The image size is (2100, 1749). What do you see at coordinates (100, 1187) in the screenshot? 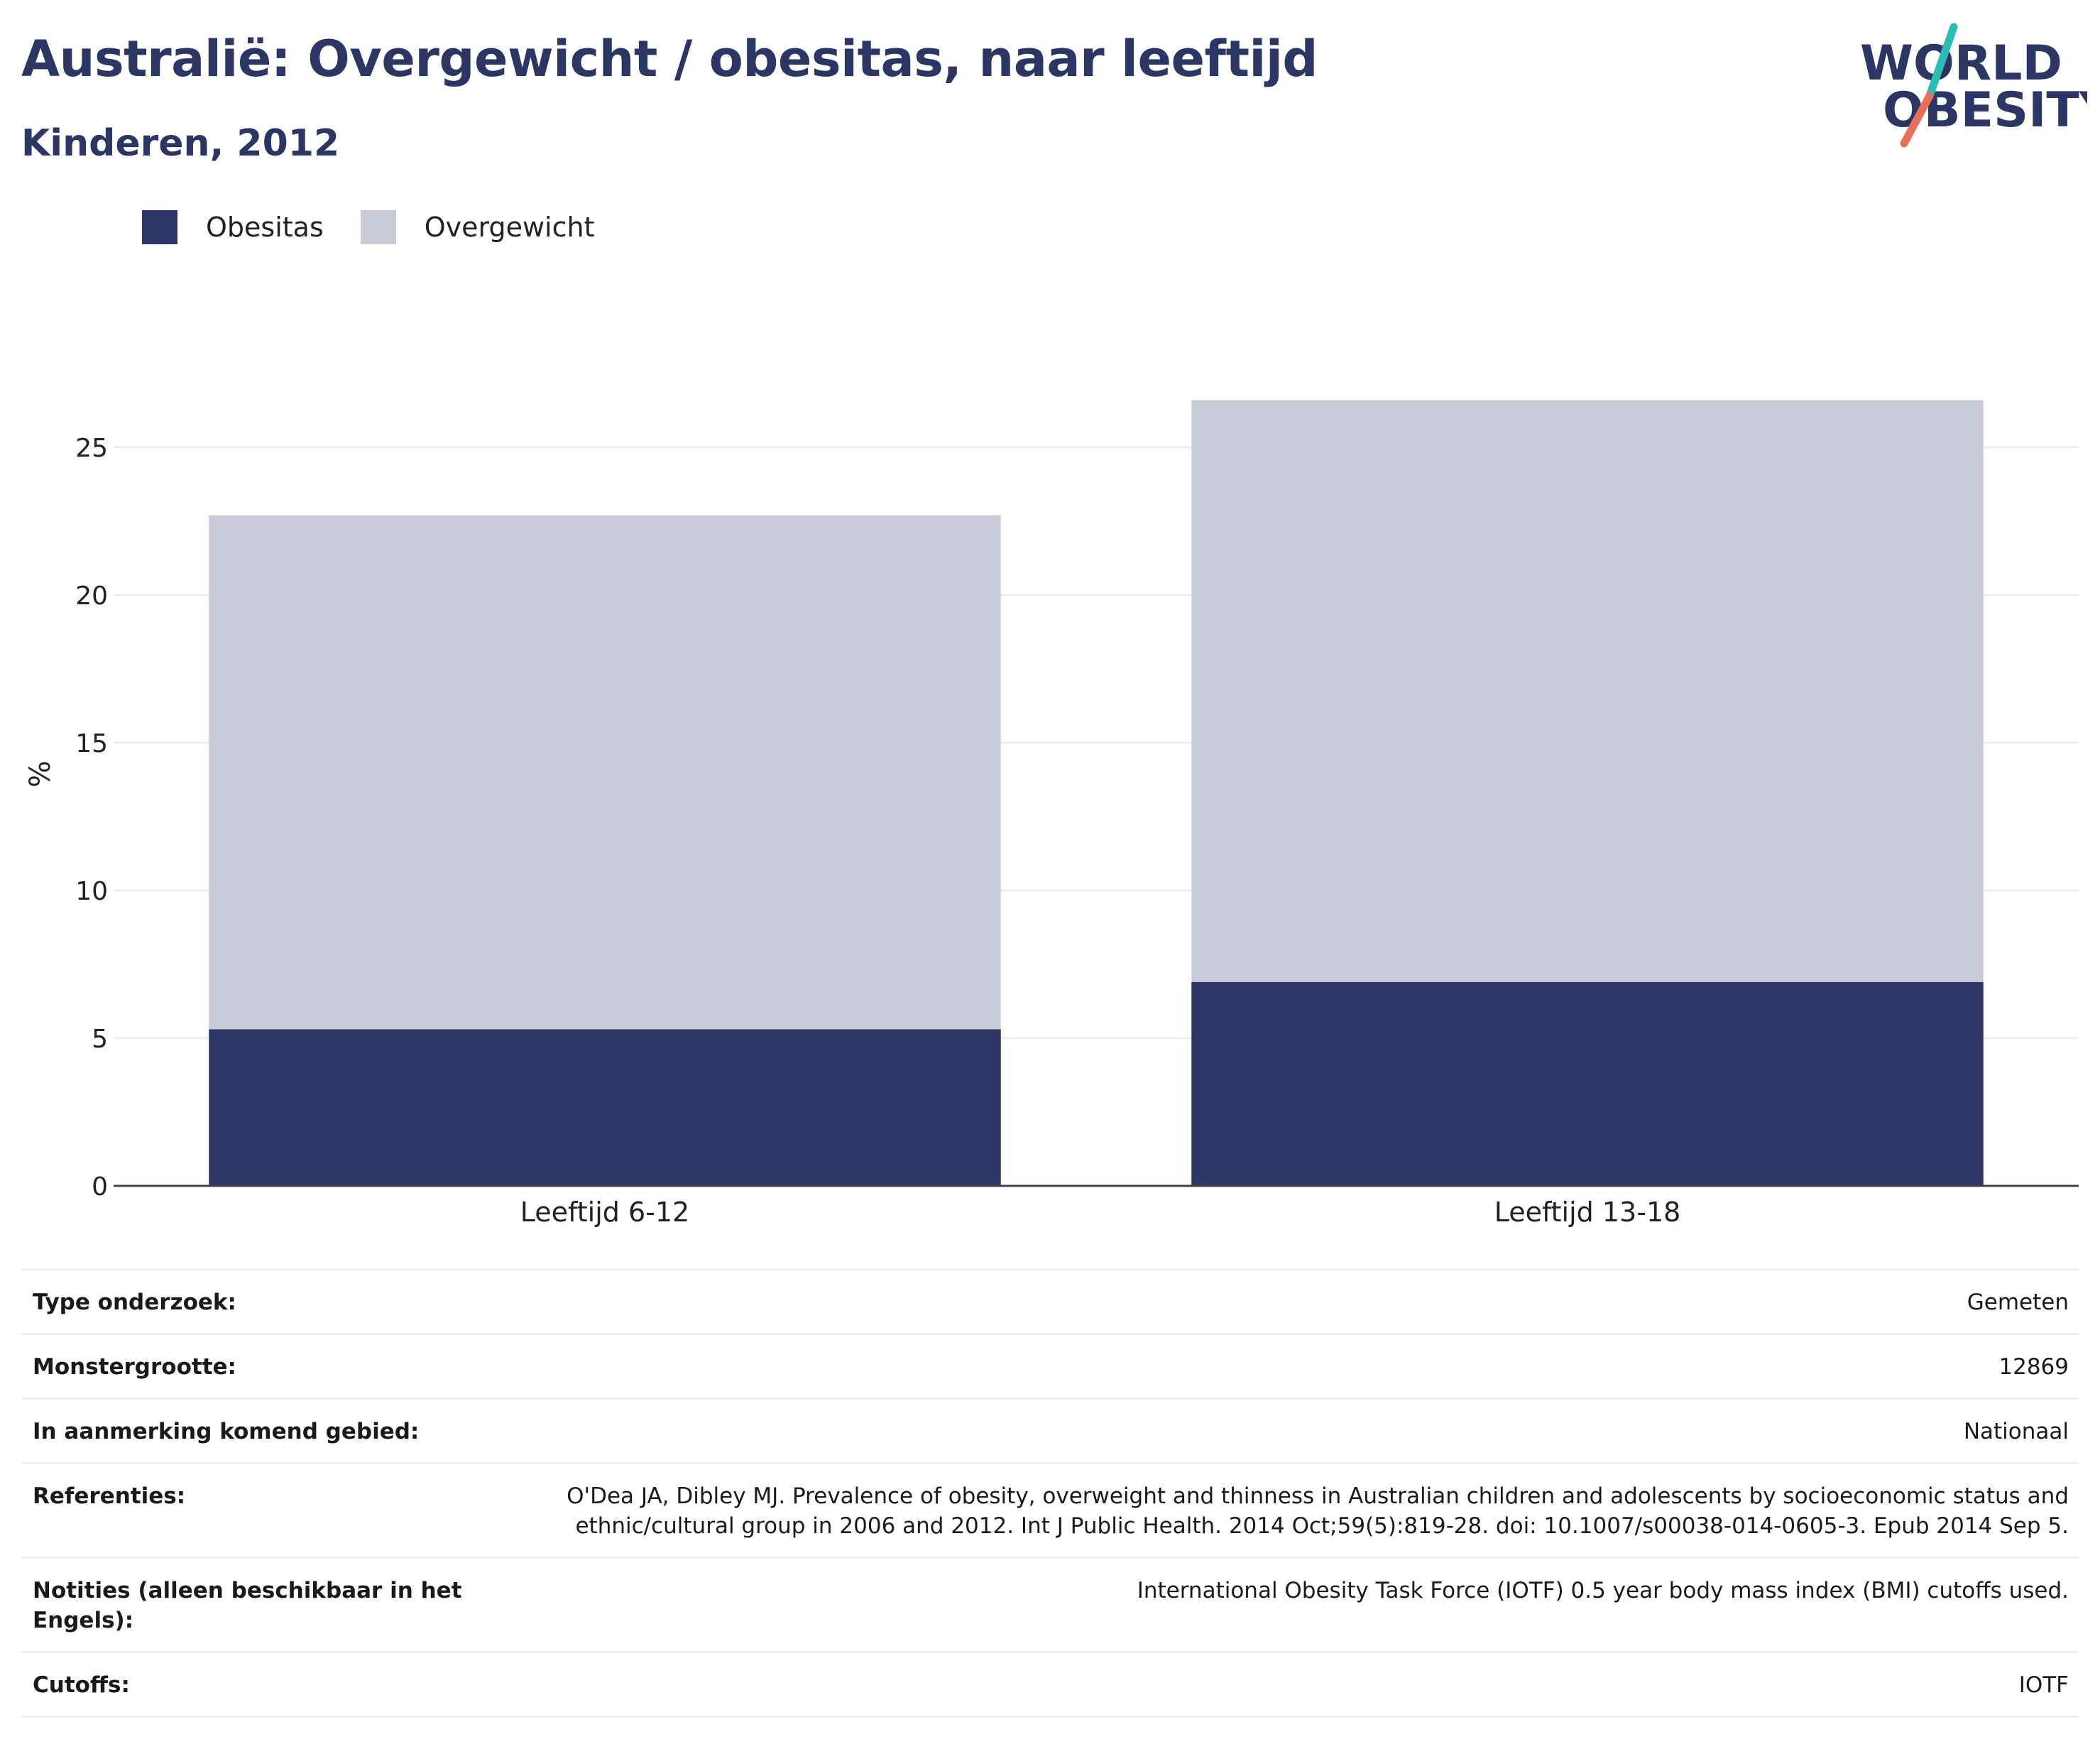
I see `y-tick-label: 0` at bounding box center [100, 1187].